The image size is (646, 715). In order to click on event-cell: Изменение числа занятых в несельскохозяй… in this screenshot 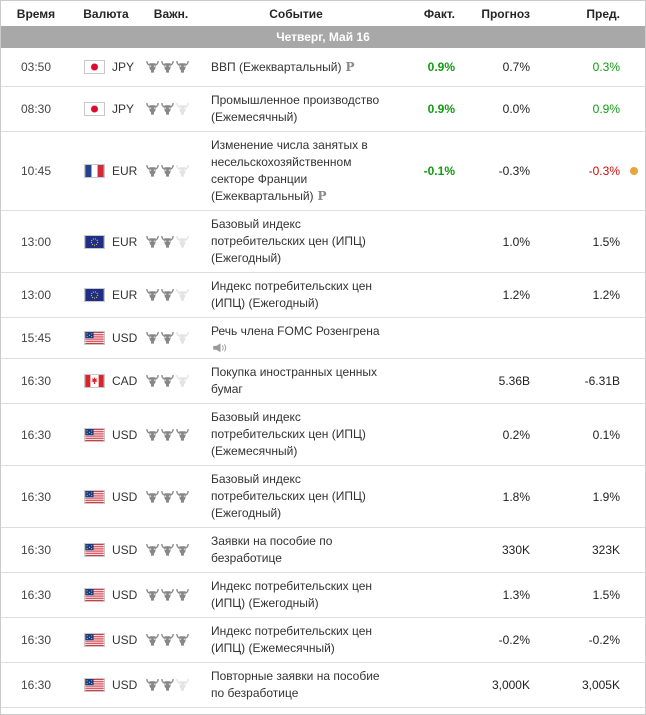, I will do `click(296, 171)`.